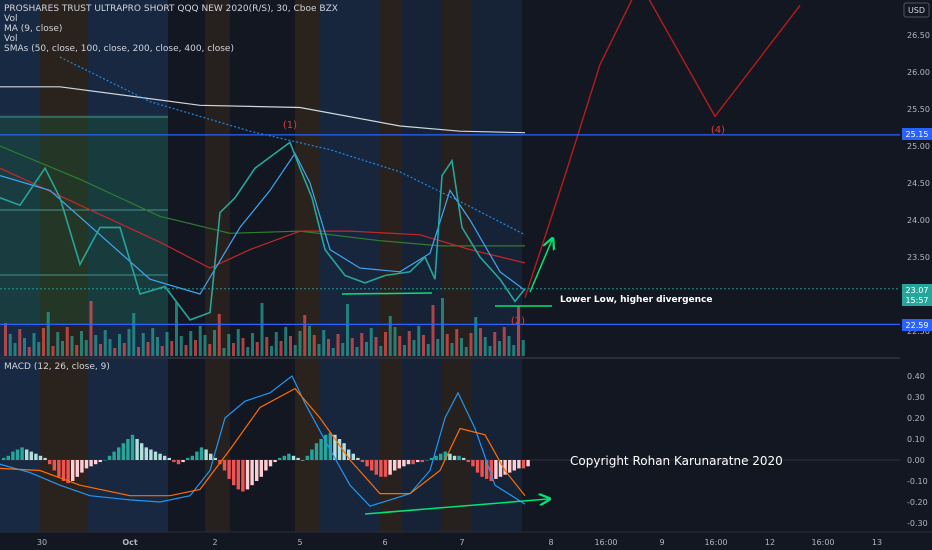  I want to click on macd-tick-label: 0.10, so click(916, 439).